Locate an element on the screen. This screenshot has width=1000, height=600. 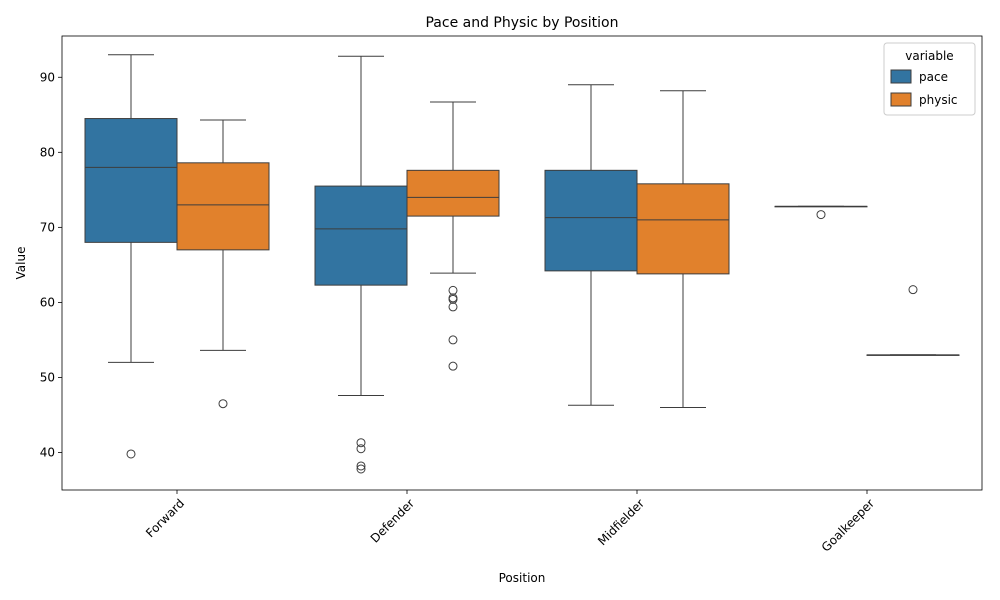
box-physic-goalkeeper is located at coordinates (913, 320).